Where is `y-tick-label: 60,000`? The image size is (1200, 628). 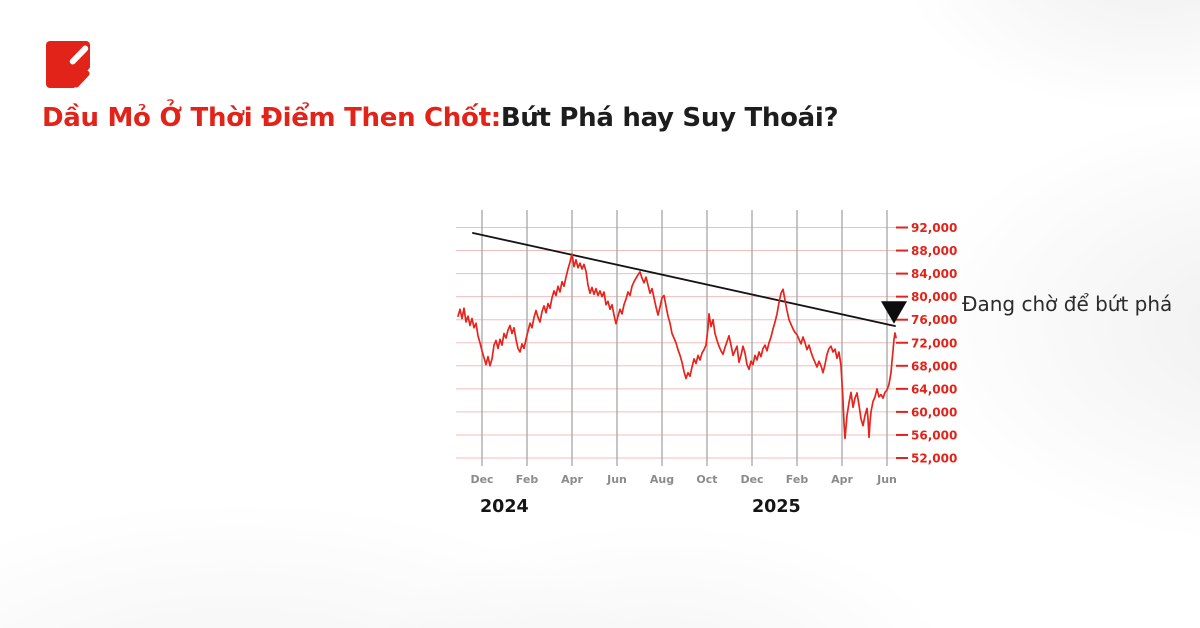 y-tick-label: 60,000 is located at coordinates (934, 412).